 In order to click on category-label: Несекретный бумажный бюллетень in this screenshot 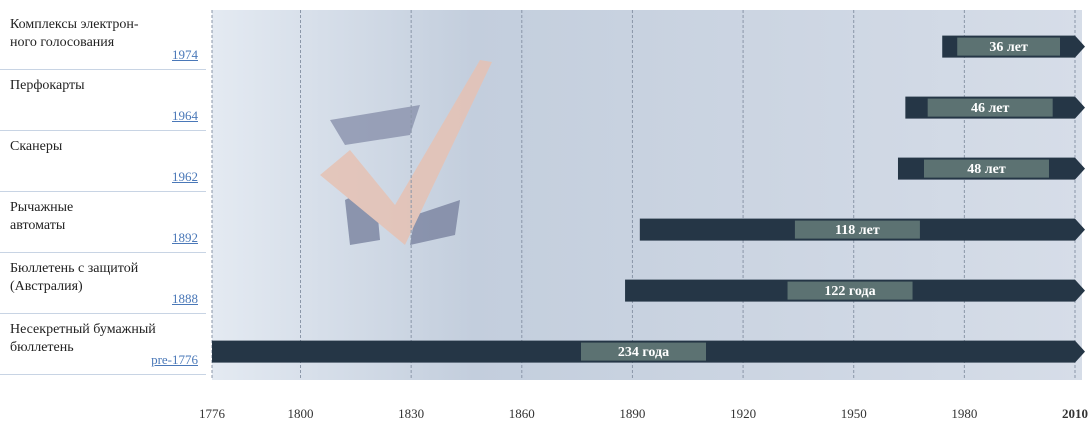, I will do `click(83, 338)`.